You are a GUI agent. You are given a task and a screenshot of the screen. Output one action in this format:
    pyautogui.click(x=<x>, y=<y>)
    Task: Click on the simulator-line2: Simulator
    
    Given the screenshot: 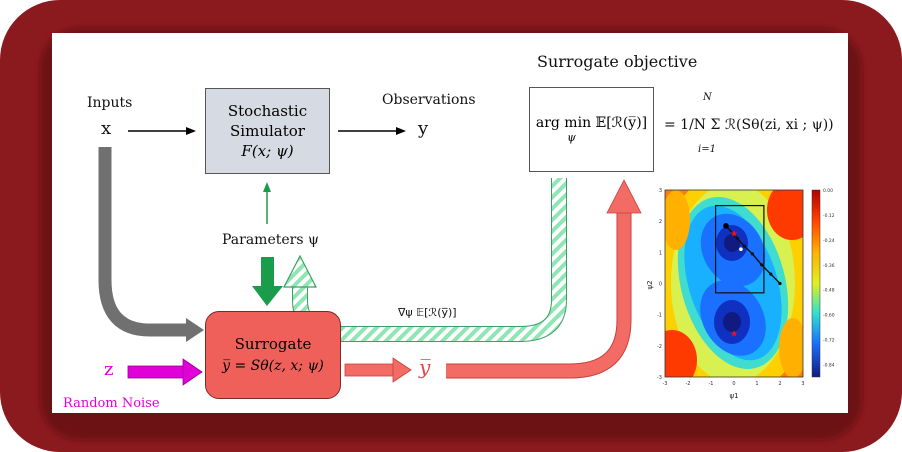 What is the action you would take?
    pyautogui.click(x=267, y=131)
    